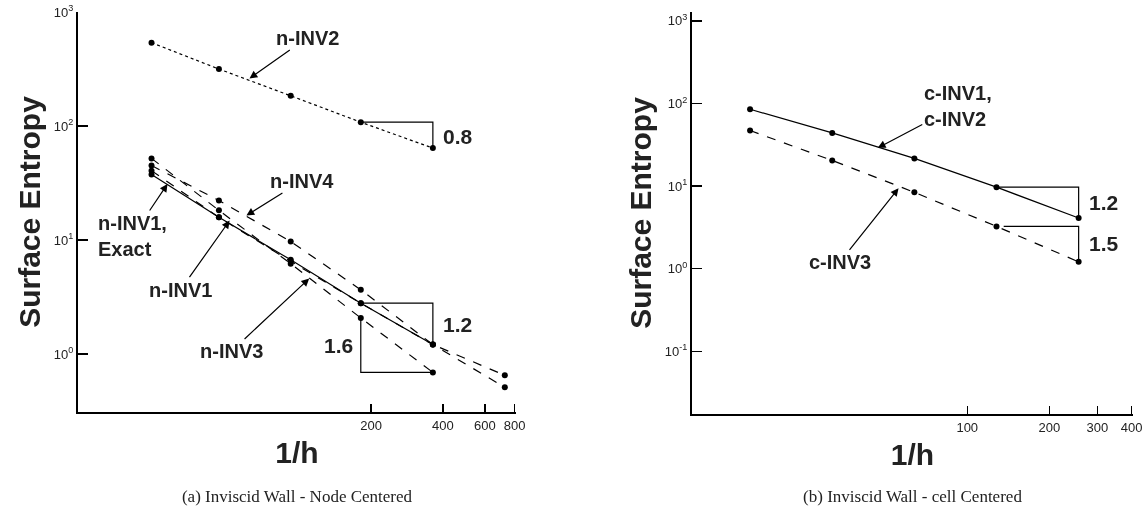 The width and height of the screenshot is (1143, 512). What do you see at coordinates (302, 181) in the screenshot?
I see `annotation: n-INV4` at bounding box center [302, 181].